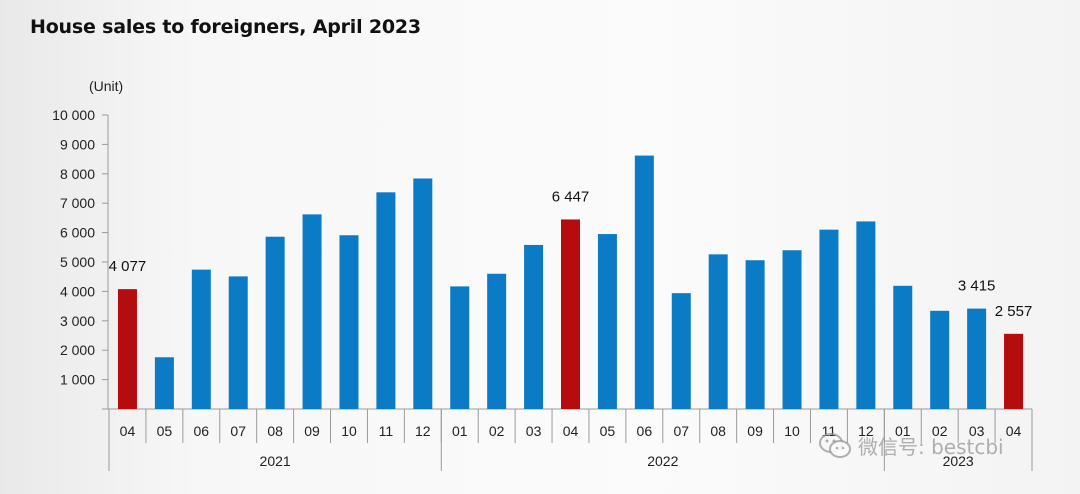 Image resolution: width=1080 pixels, height=494 pixels. What do you see at coordinates (77, 350) in the screenshot?
I see `y-tick-label: 2 000` at bounding box center [77, 350].